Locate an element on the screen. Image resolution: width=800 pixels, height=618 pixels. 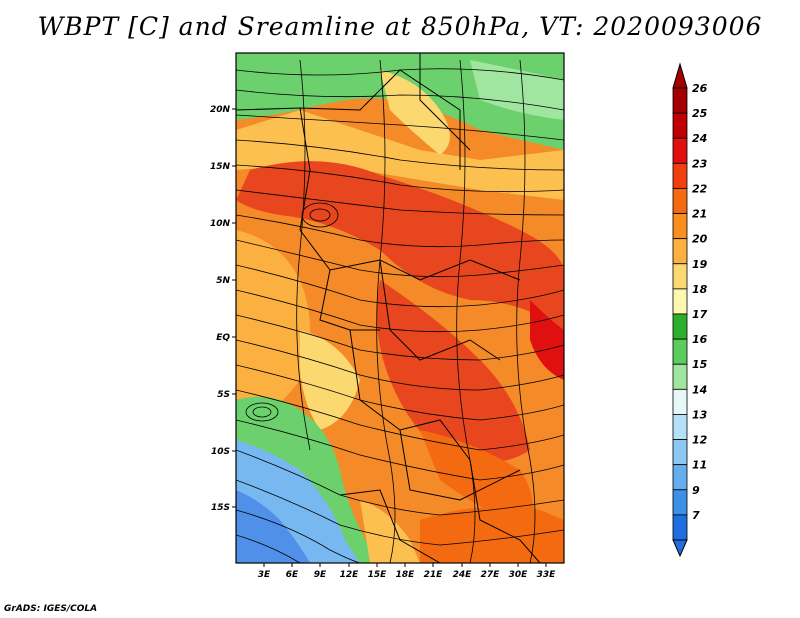
colorbar-label: 11 is located at coordinates (699, 465).